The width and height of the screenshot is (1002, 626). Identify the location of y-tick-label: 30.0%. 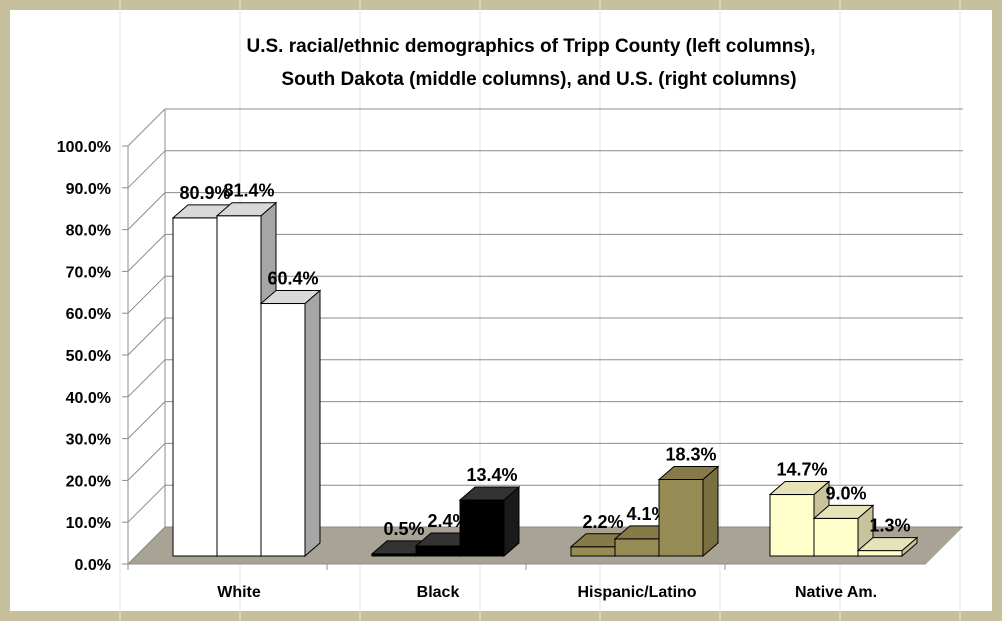
(88, 440).